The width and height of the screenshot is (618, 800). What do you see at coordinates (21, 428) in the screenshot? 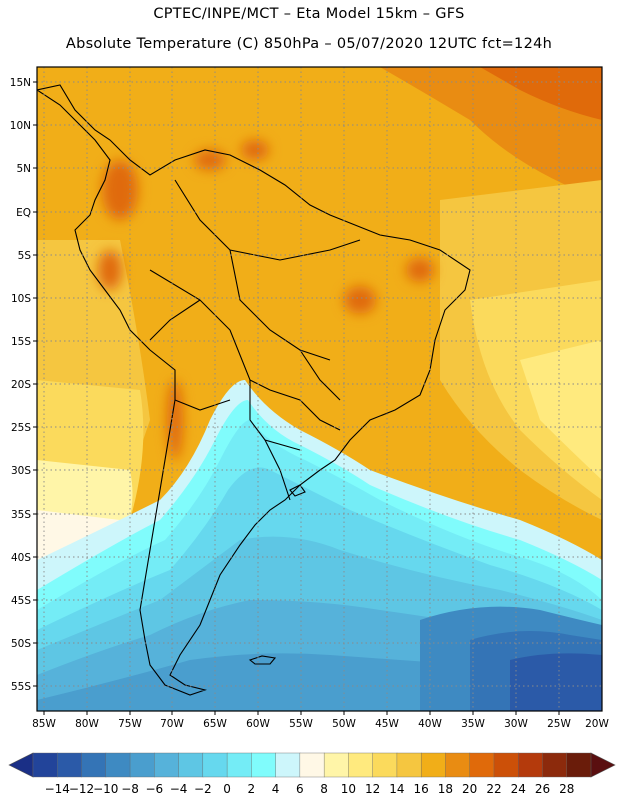
I see `lat-label: 25S` at bounding box center [21, 428].